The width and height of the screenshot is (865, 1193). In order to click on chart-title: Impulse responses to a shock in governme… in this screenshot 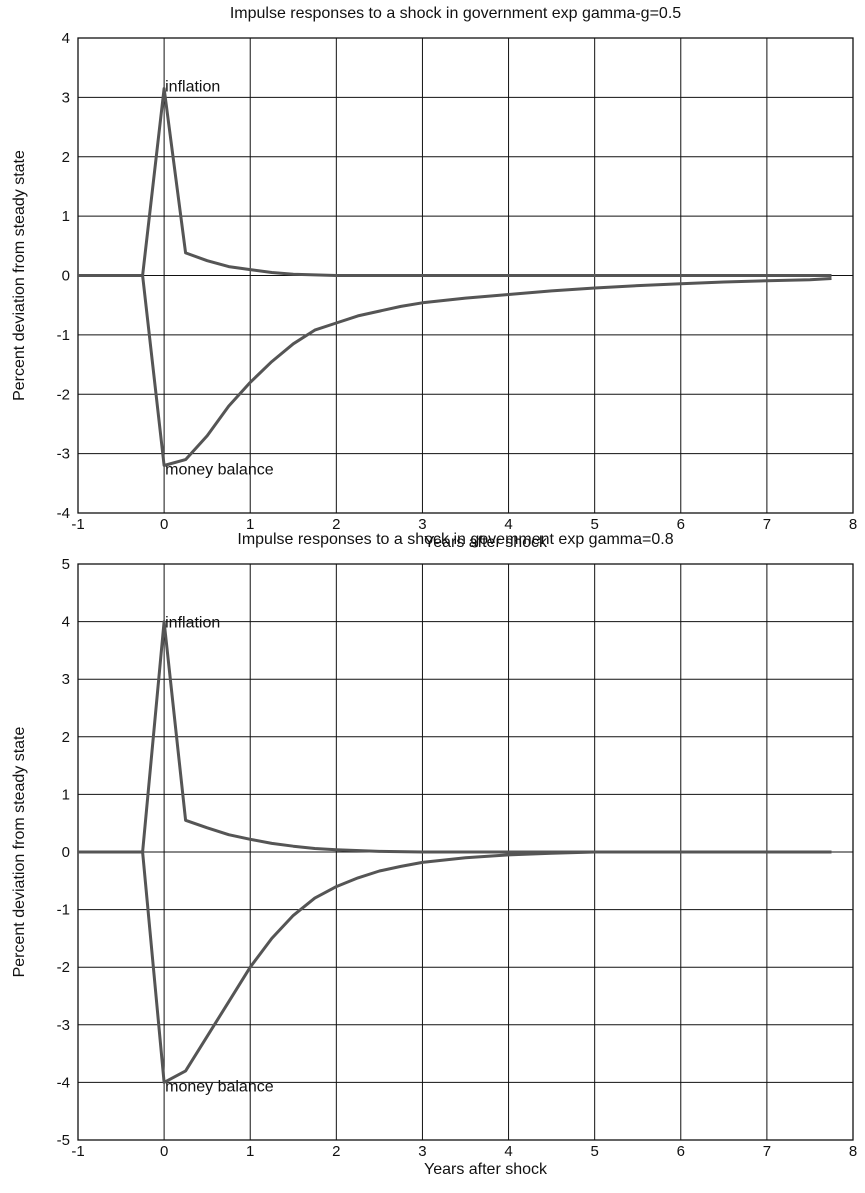, I will do `click(455, 13)`.